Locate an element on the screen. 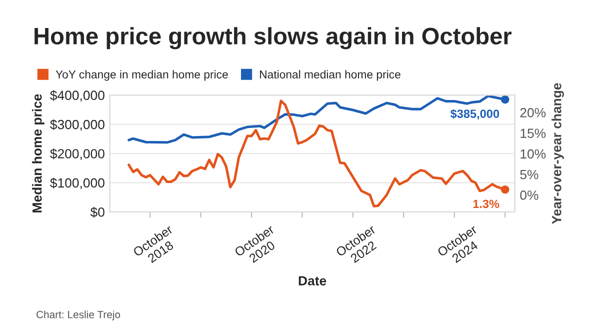 The width and height of the screenshot is (600, 328). chart-title: Home price growth slows again in October is located at coordinates (273, 38).